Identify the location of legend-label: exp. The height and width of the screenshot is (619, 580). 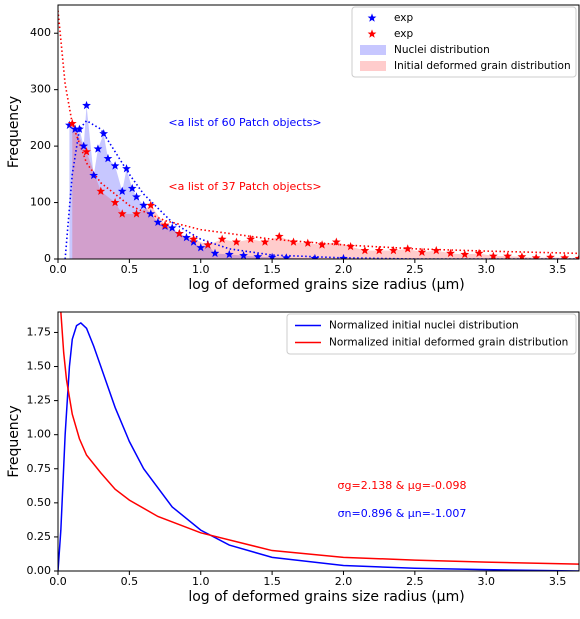
(403, 34).